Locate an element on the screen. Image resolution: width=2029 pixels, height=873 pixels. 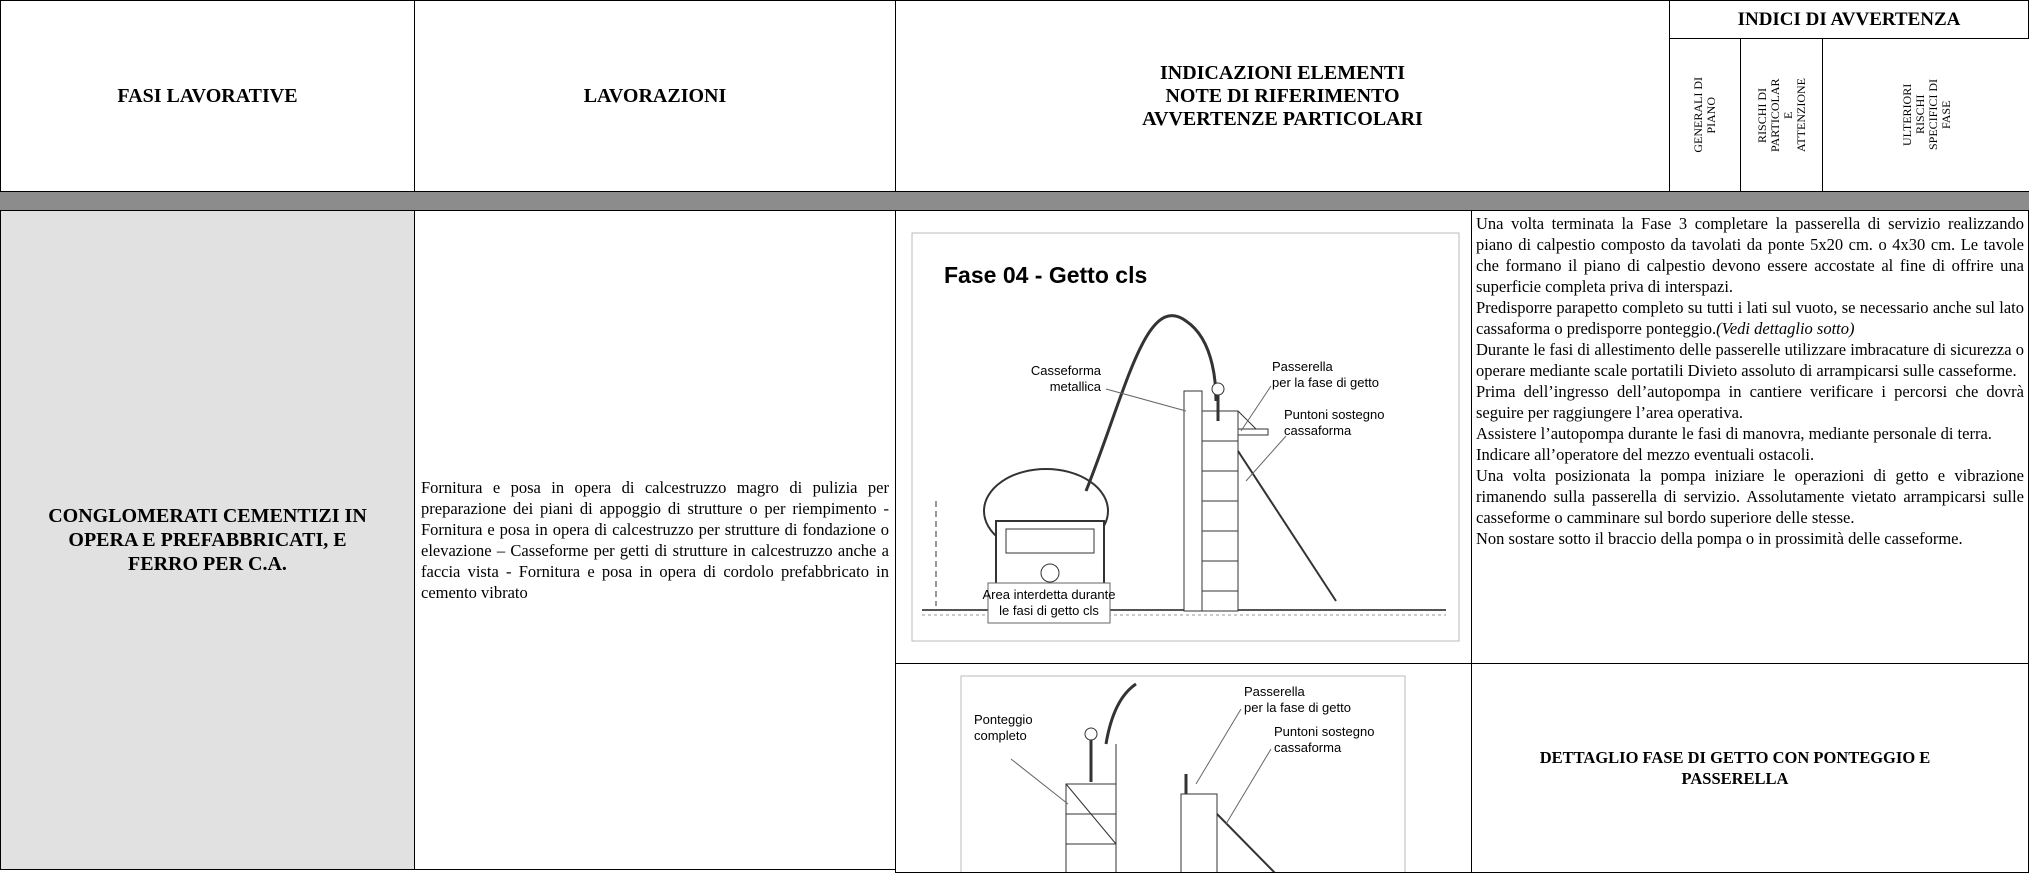
diagram-label: Casseforma is located at coordinates (1066, 370).